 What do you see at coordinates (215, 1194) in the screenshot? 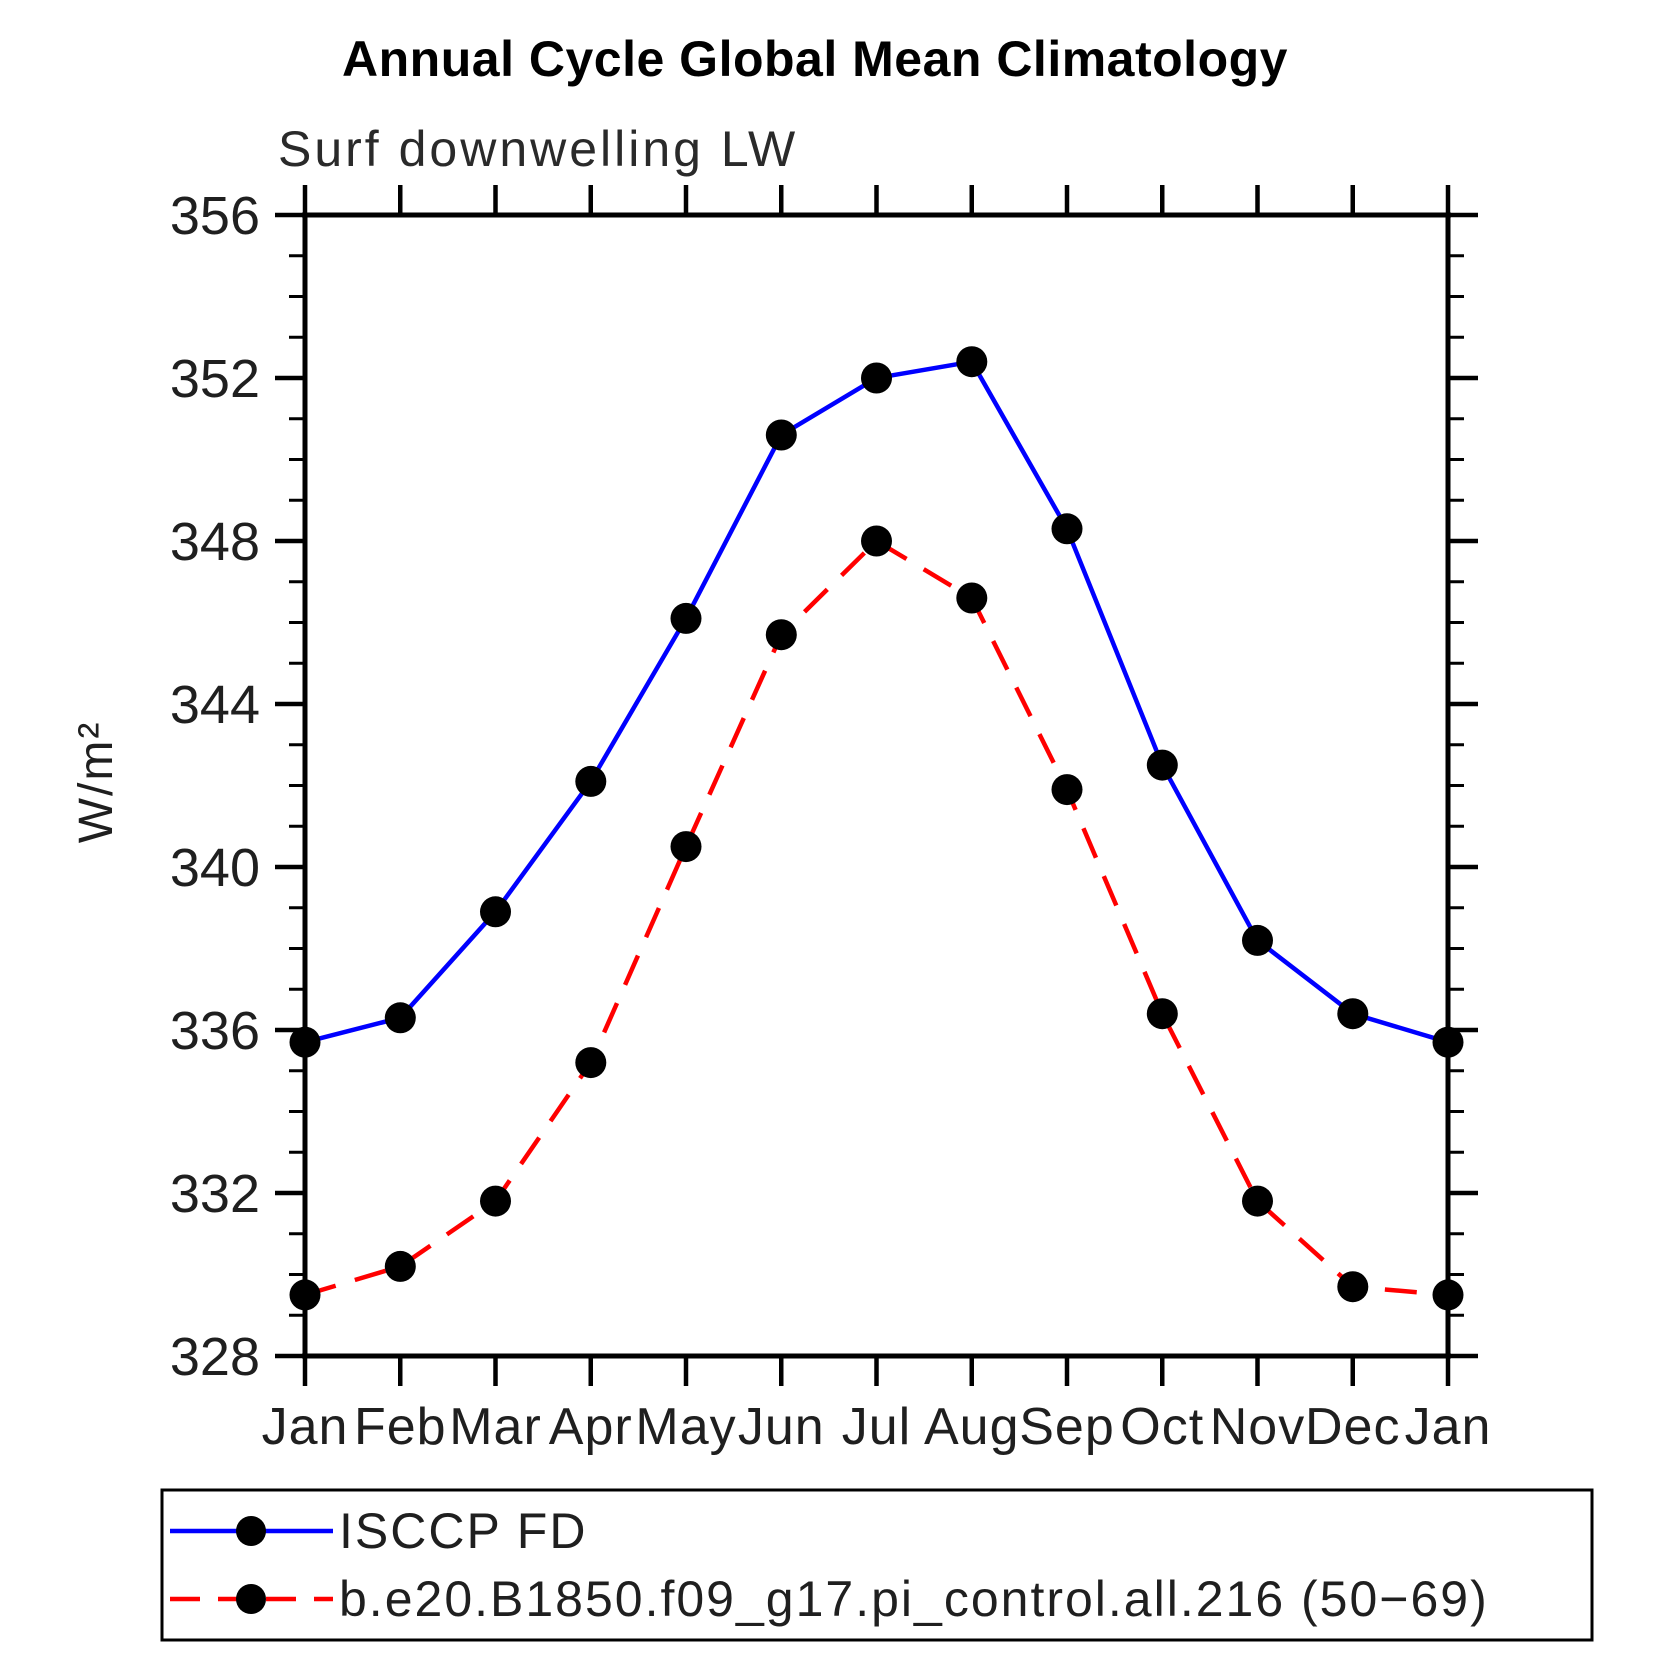
I see `y-tick-label: 332` at bounding box center [215, 1194].